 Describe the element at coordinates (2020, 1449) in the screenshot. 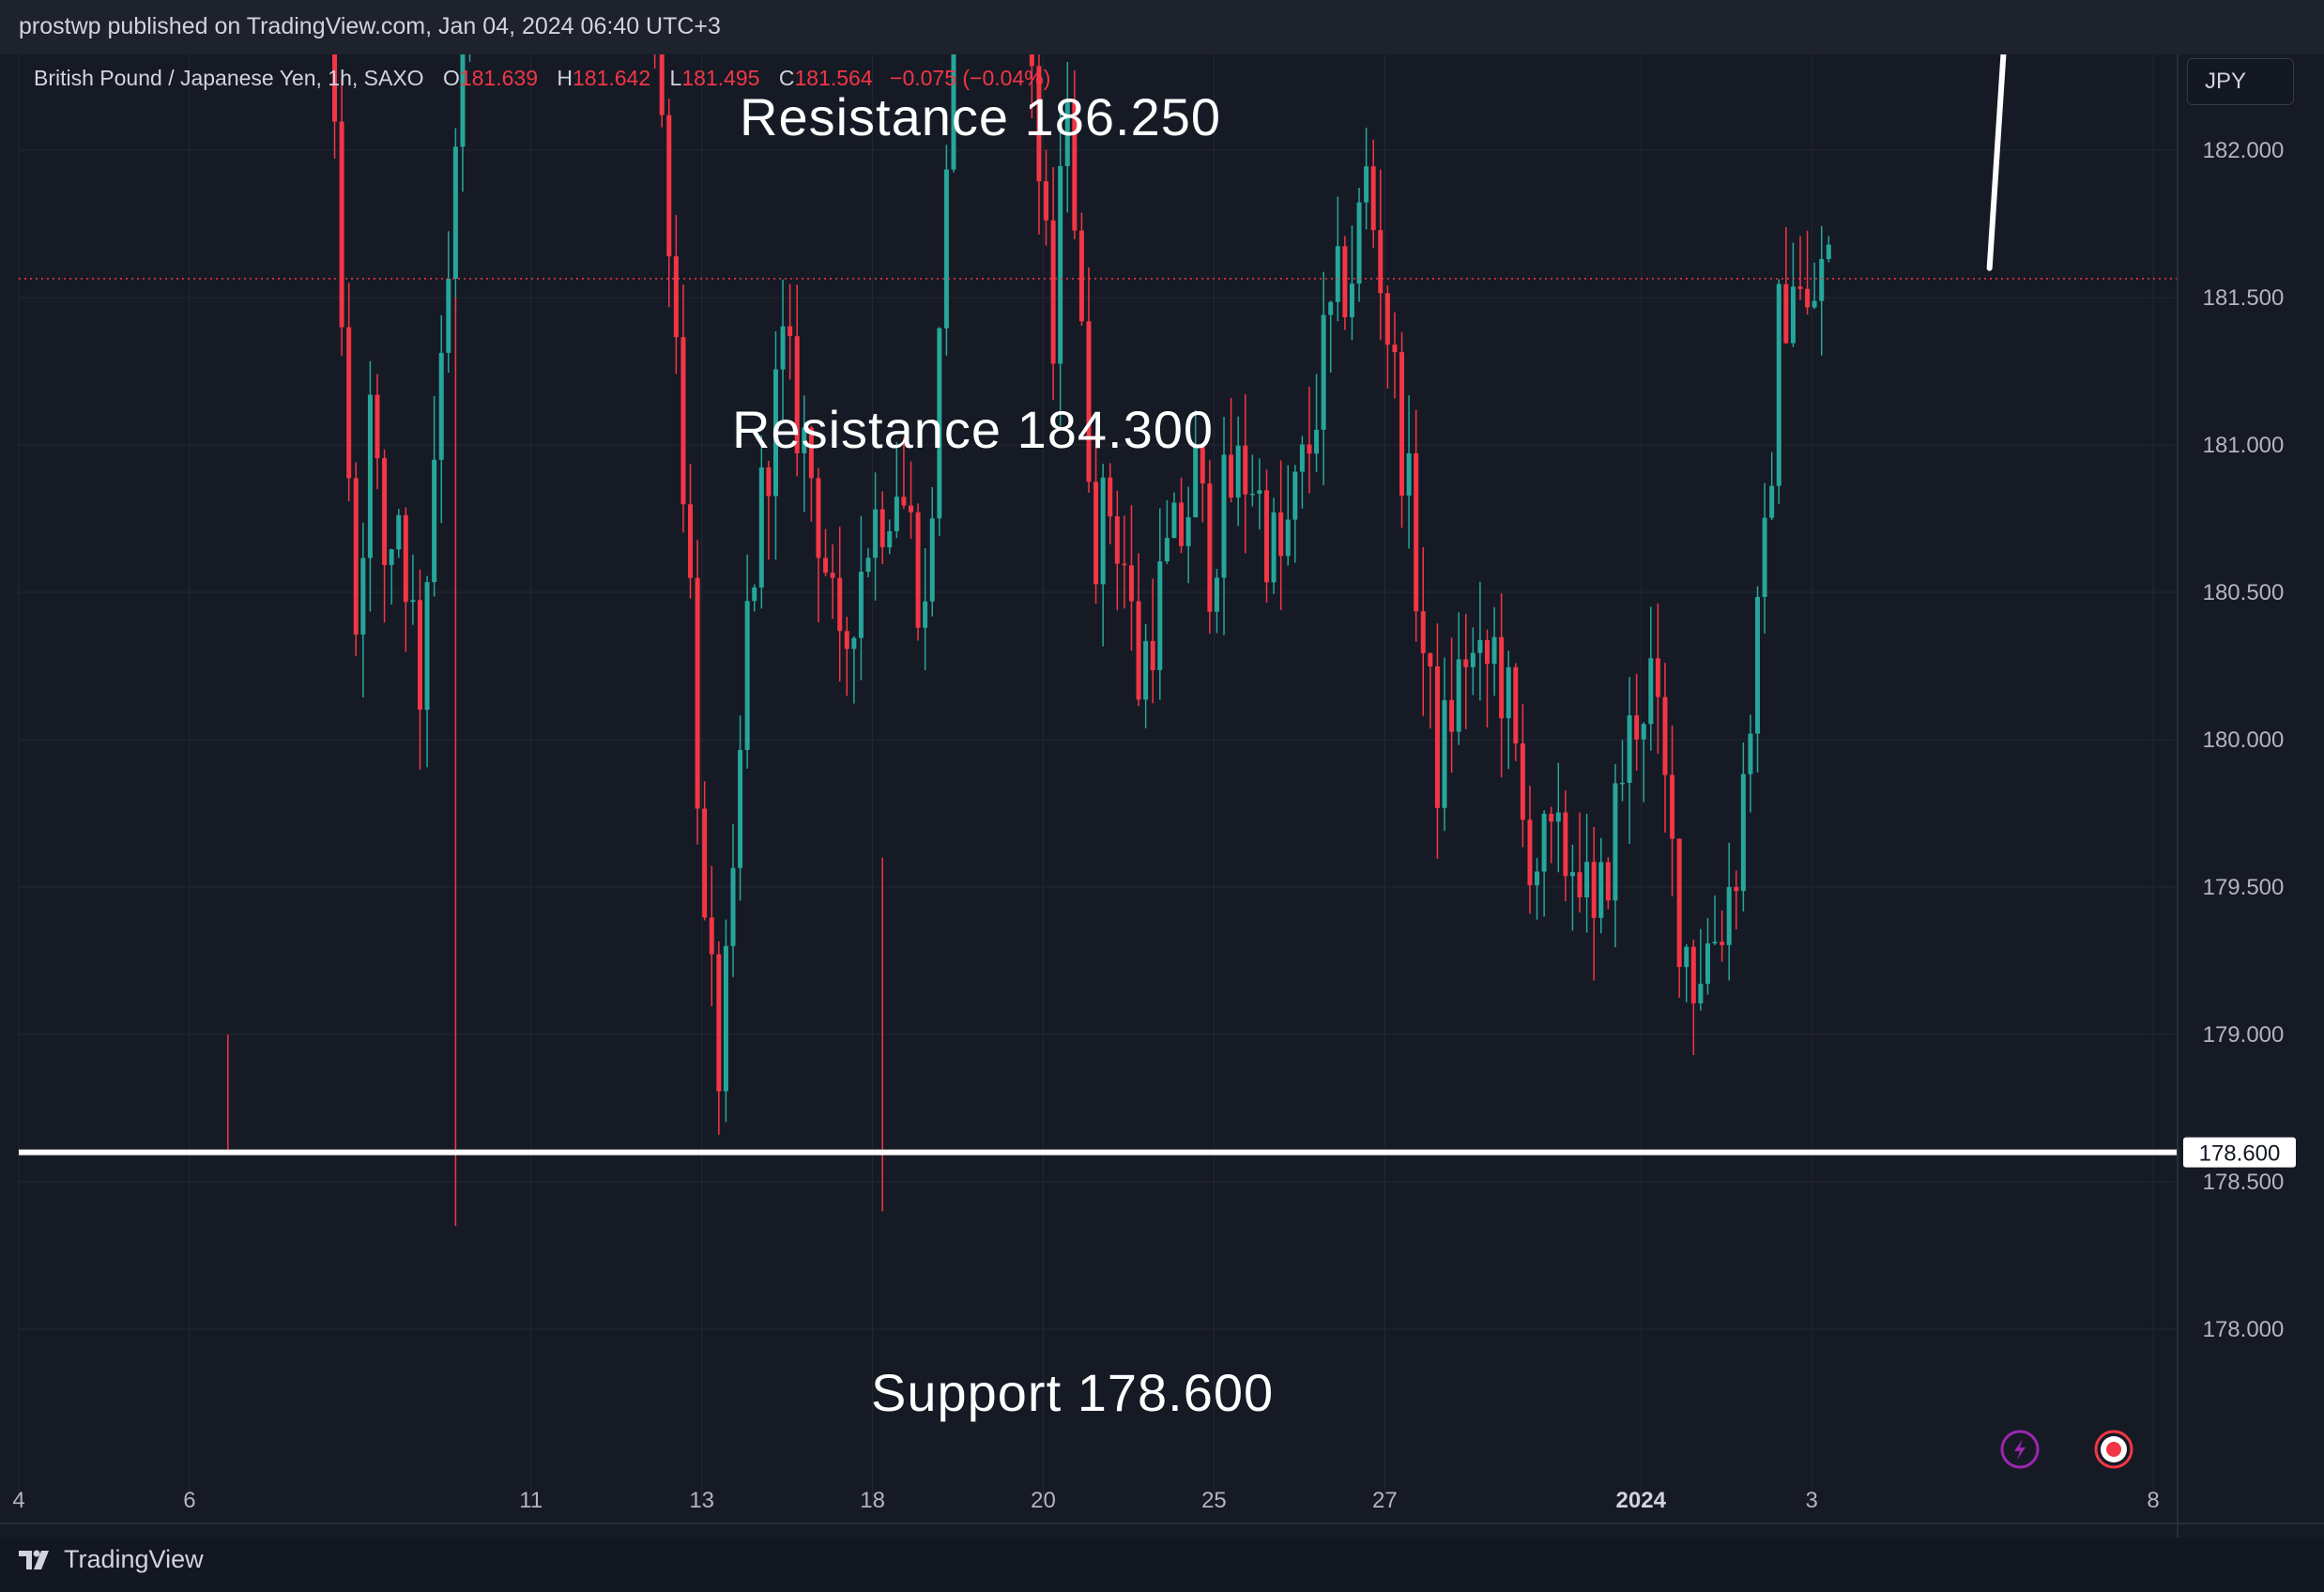

I see `lightning-icon` at that location.